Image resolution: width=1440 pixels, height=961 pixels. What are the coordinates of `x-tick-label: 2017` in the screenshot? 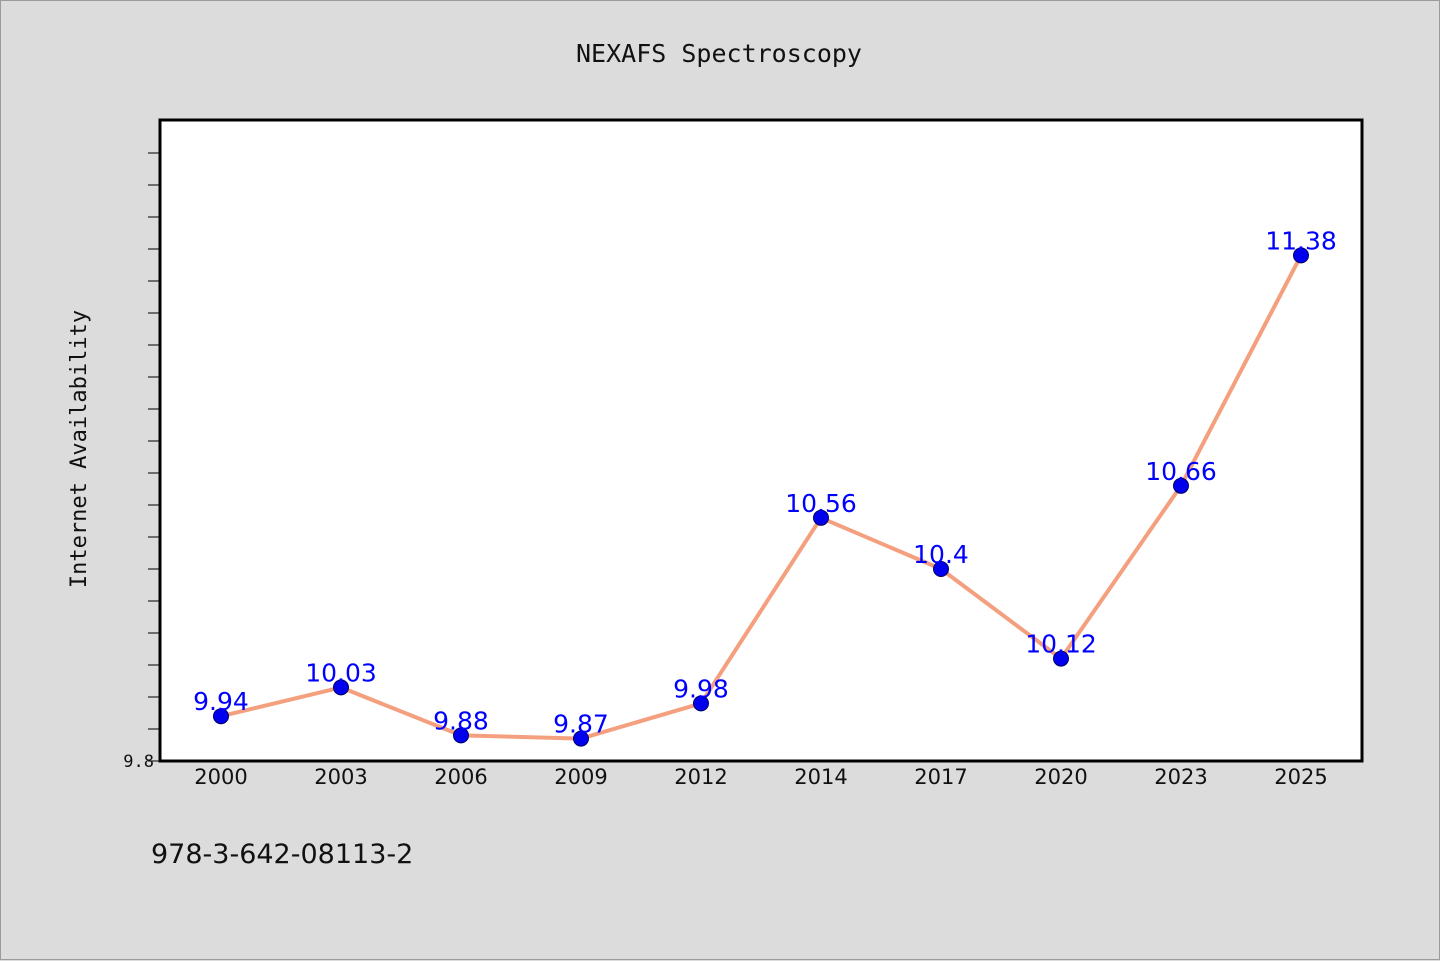 It's located at (940, 777).